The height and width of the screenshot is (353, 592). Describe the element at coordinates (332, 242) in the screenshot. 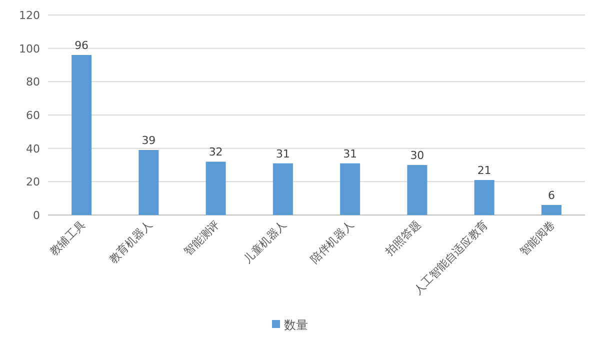

I see `x-tick-label: 陪伴机器人` at that location.